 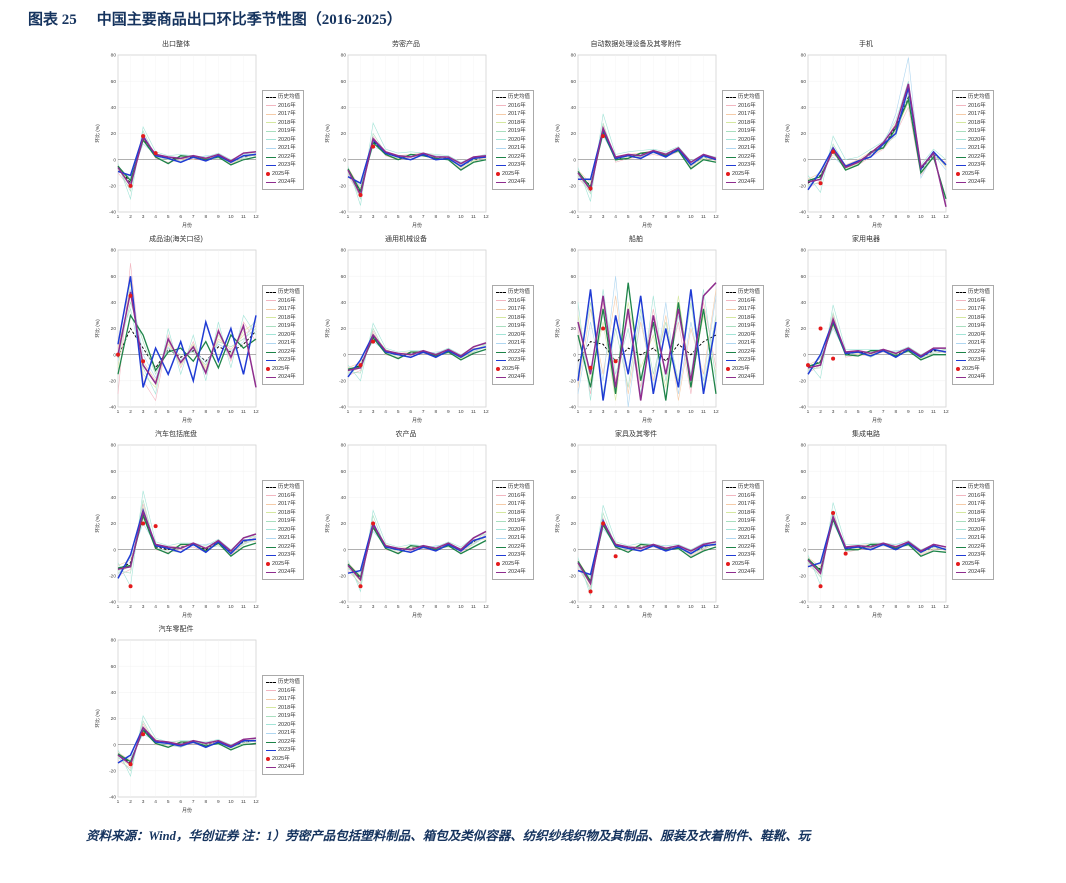 I want to click on subplot-title: 劳密产品, so click(x=406, y=44).